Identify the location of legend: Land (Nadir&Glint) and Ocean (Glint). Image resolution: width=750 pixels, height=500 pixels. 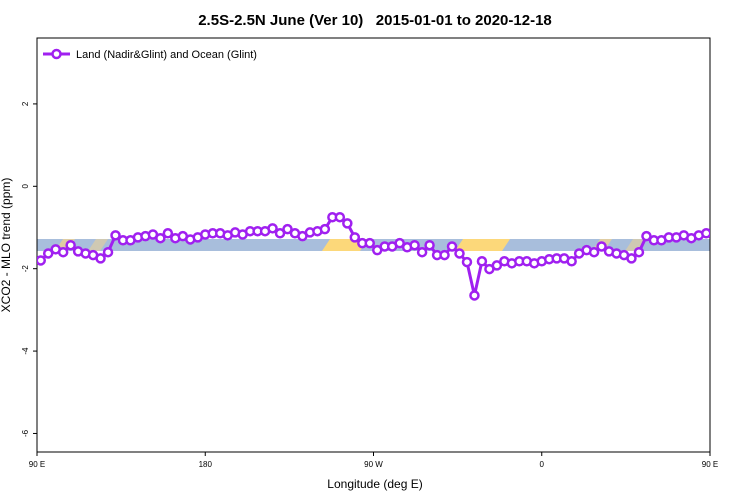
(150, 54).